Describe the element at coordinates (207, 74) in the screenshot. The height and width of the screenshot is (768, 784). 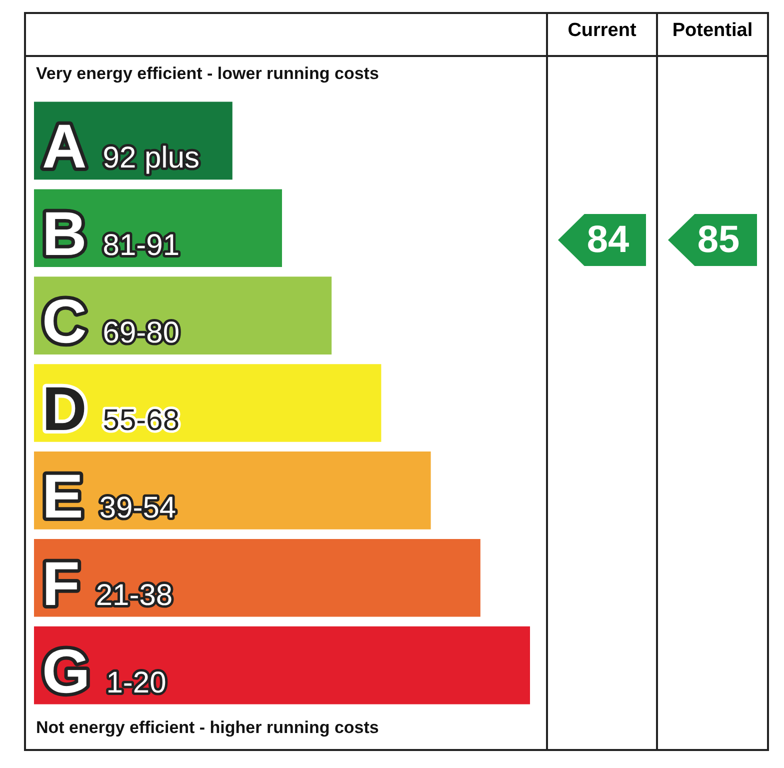
I see `text: Very energy efficient - lower running costs` at that location.